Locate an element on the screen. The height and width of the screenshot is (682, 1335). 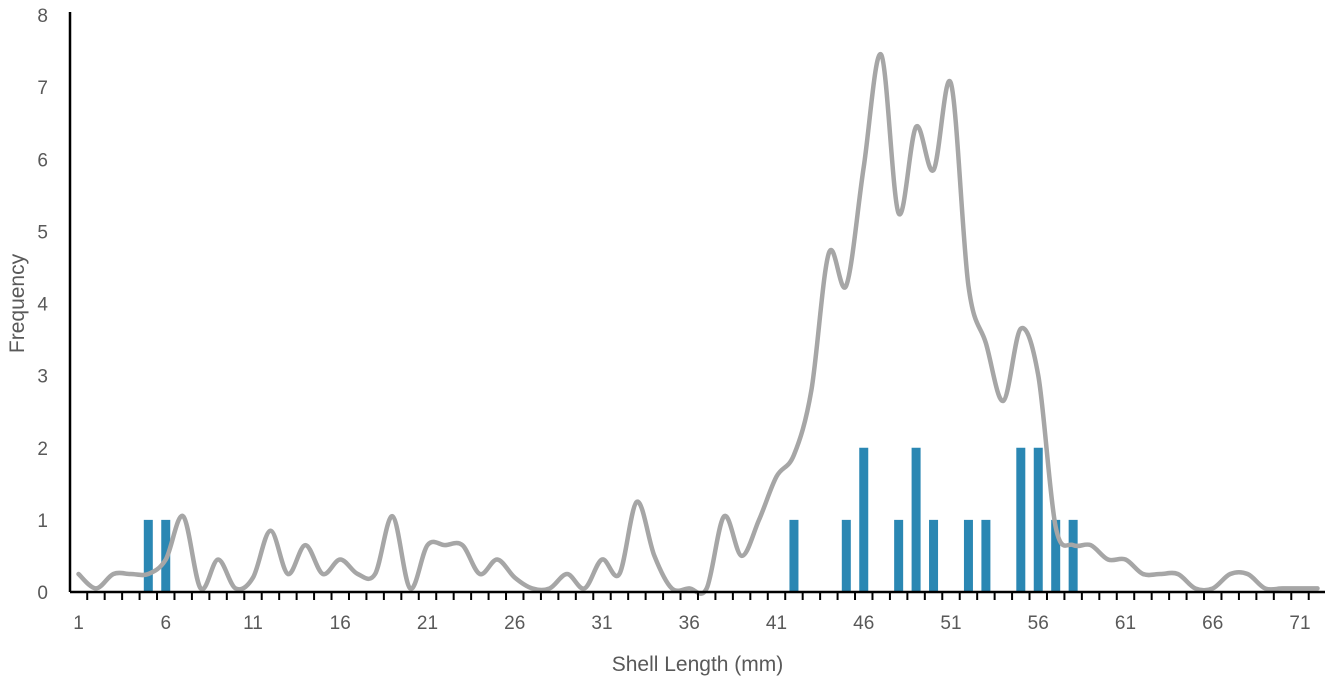
y-tick-label: 3 is located at coordinates (42, 377).